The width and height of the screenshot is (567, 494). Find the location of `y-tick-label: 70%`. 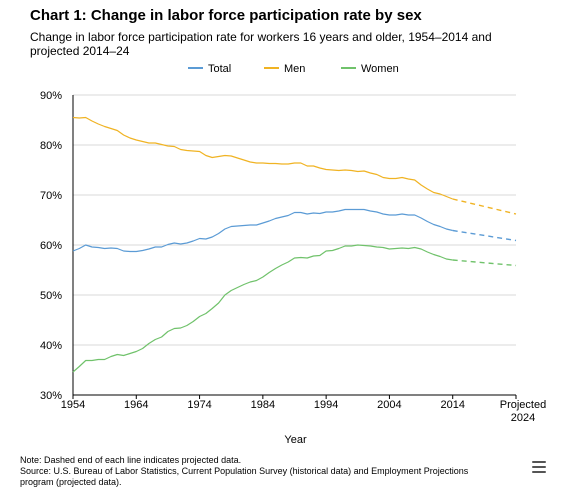

y-tick-label: 70% is located at coordinates (51, 196).